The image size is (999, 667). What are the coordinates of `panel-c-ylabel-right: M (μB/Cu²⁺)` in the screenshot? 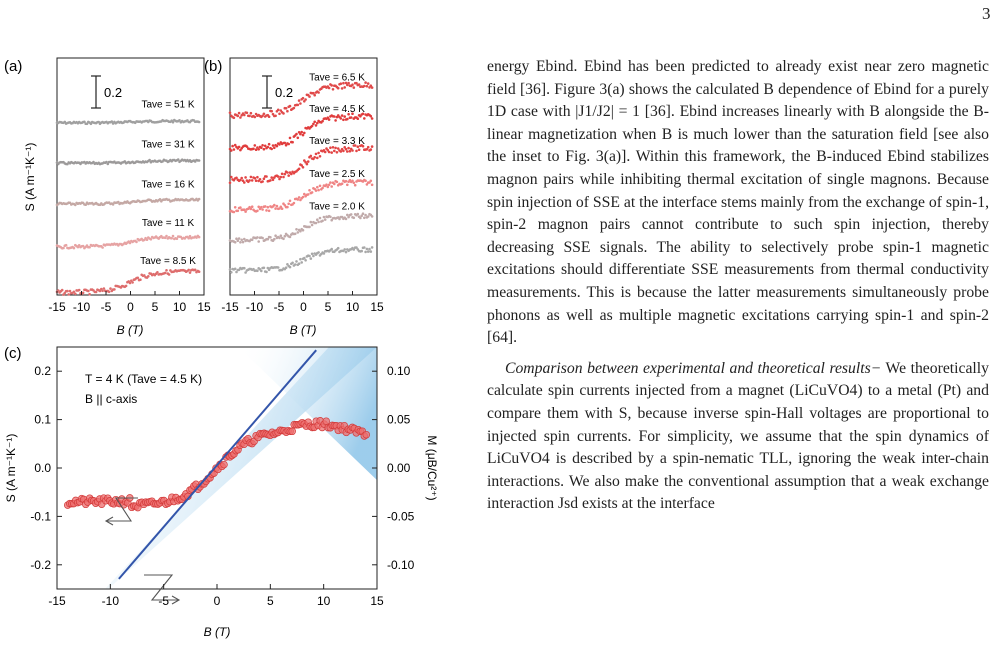 It's located at (432, 467).